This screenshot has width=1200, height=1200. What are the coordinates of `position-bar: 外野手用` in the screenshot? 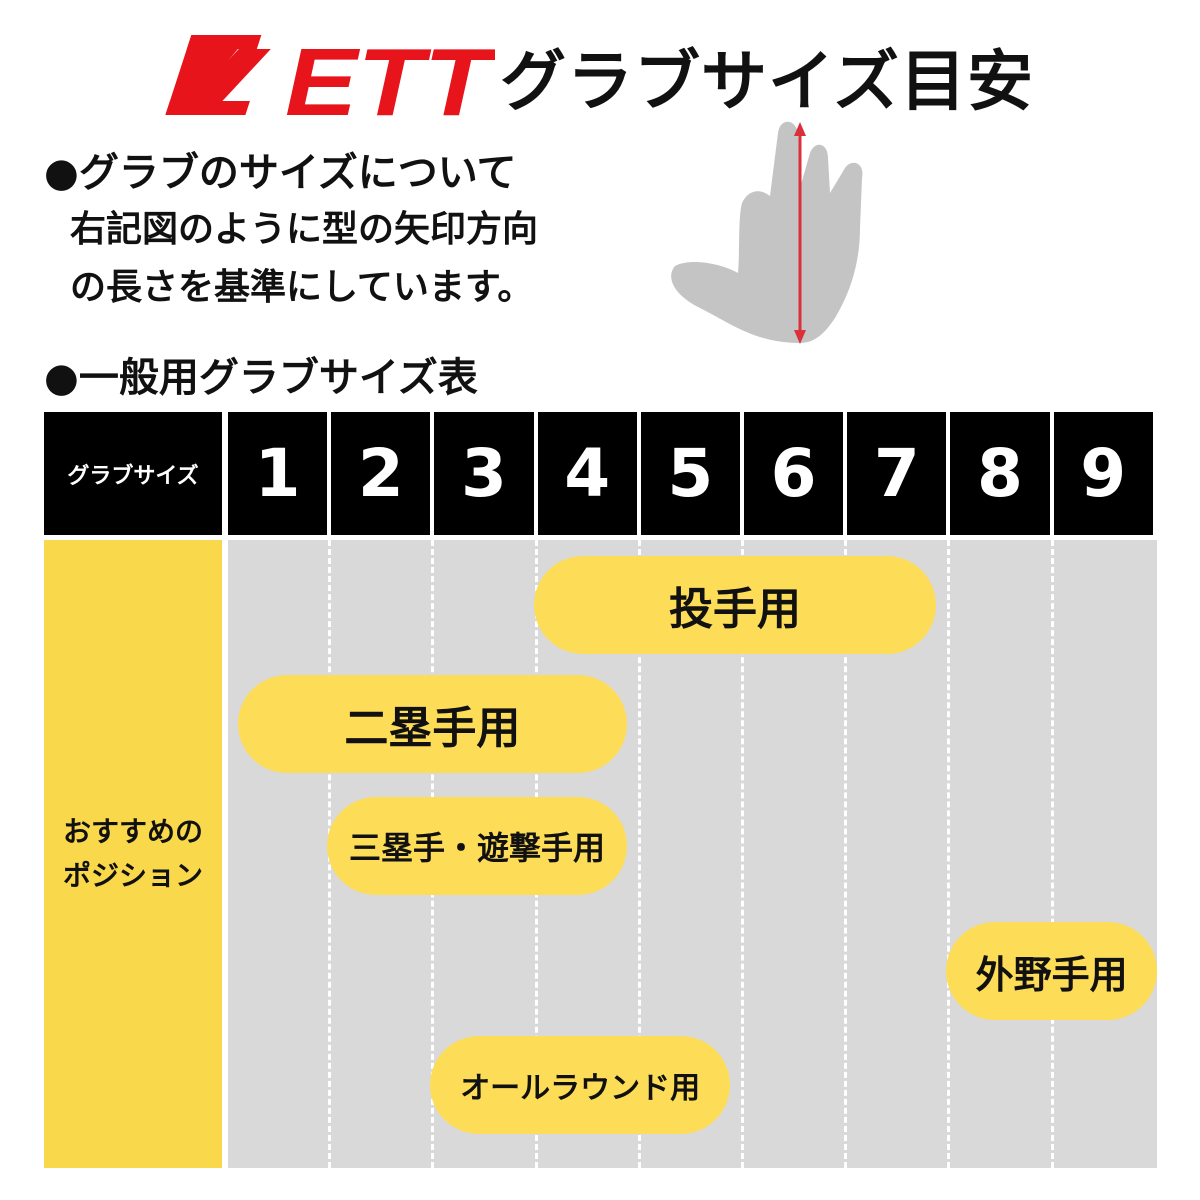 It's located at (1051, 971).